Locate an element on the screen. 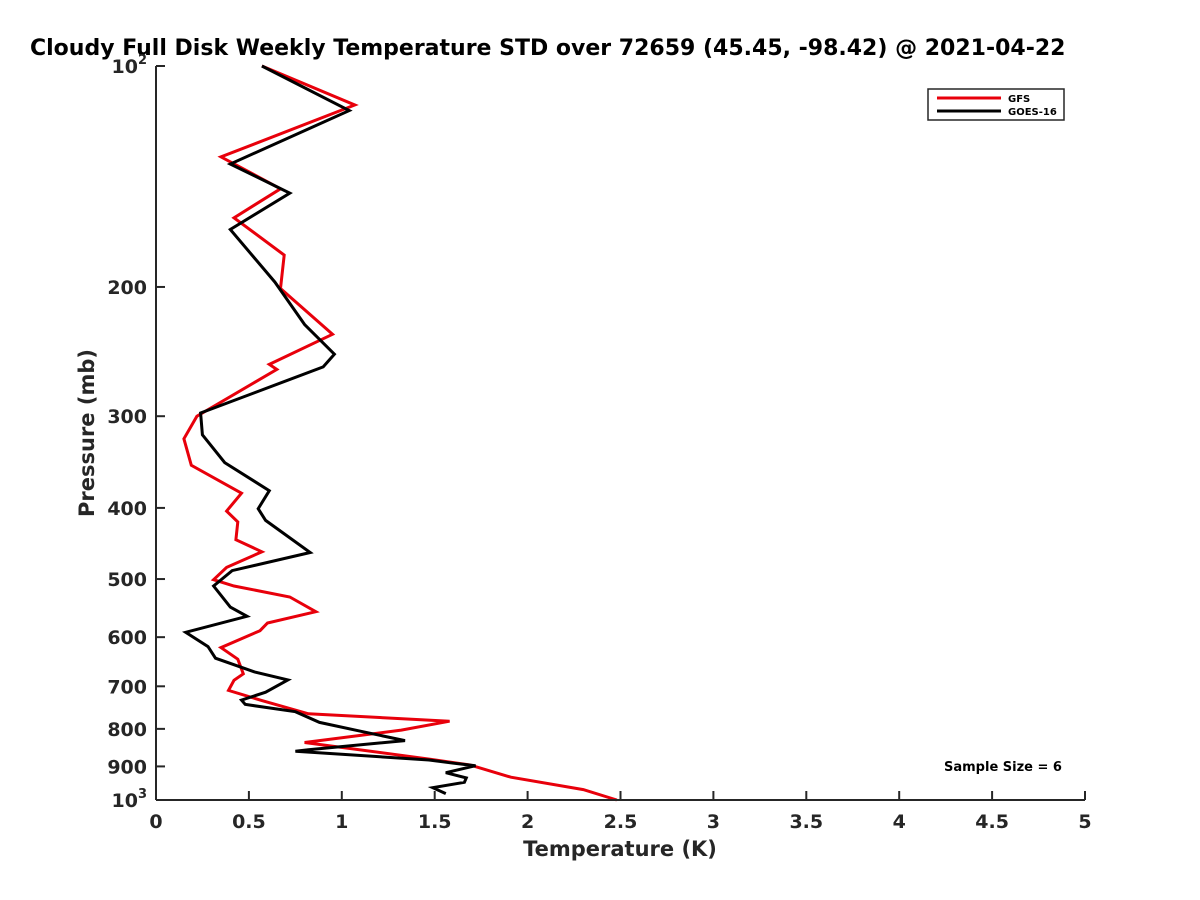 This screenshot has width=1200, height=900. y-tick-label: 10³ is located at coordinates (130, 799).